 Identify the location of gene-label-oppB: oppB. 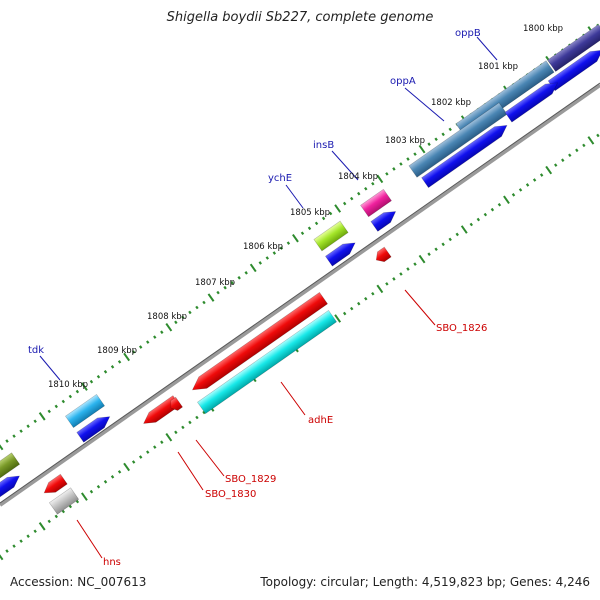
(468, 33).